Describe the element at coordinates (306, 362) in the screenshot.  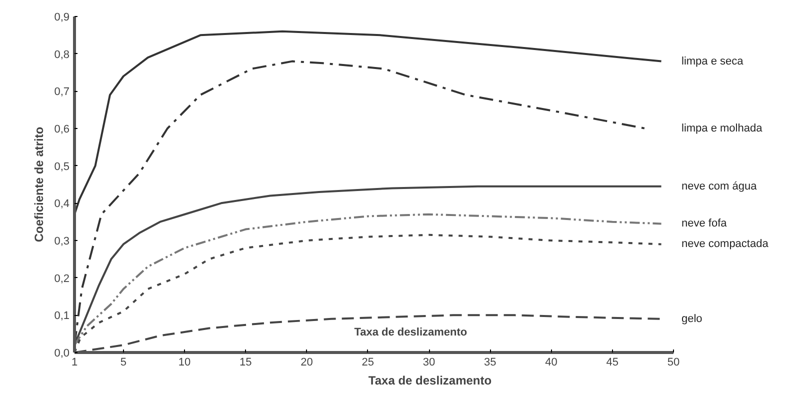
I see `x-tick-label: 20` at that location.